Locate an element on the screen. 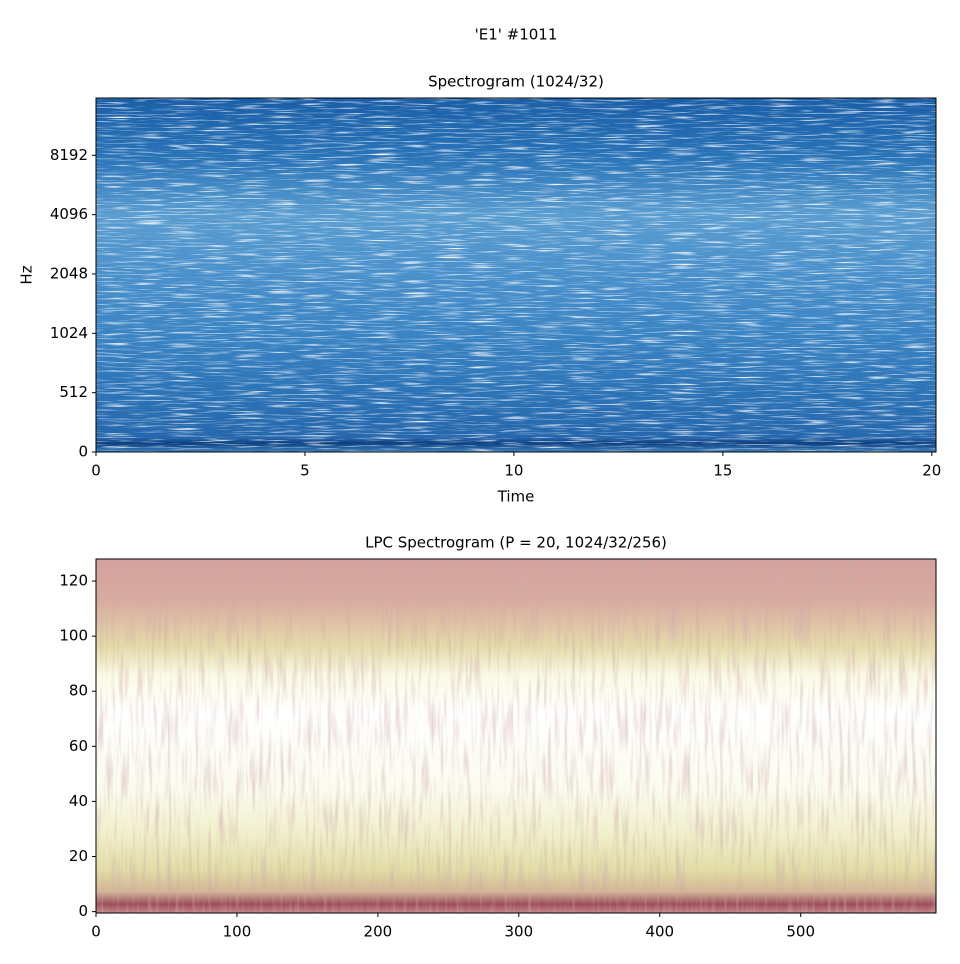 The width and height of the screenshot is (960, 964). x-tick-label: 15 is located at coordinates (722, 471).